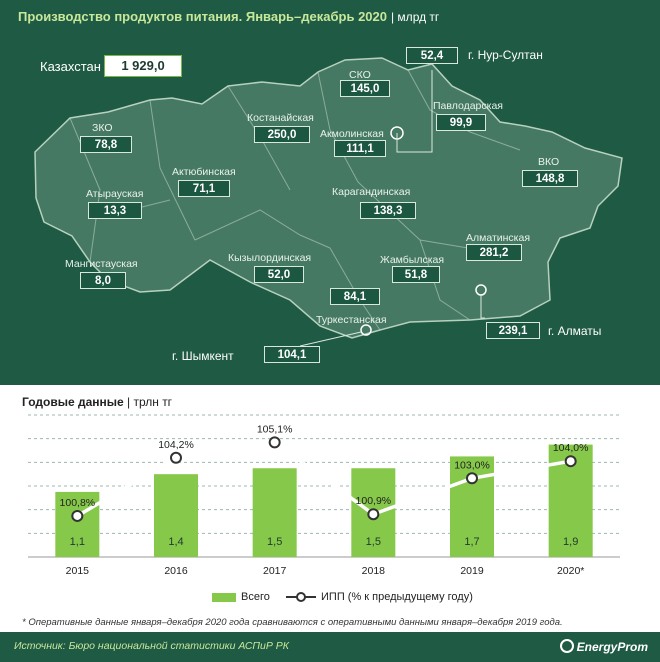  I want to click on legend-bar-swatch, so click(224, 597).